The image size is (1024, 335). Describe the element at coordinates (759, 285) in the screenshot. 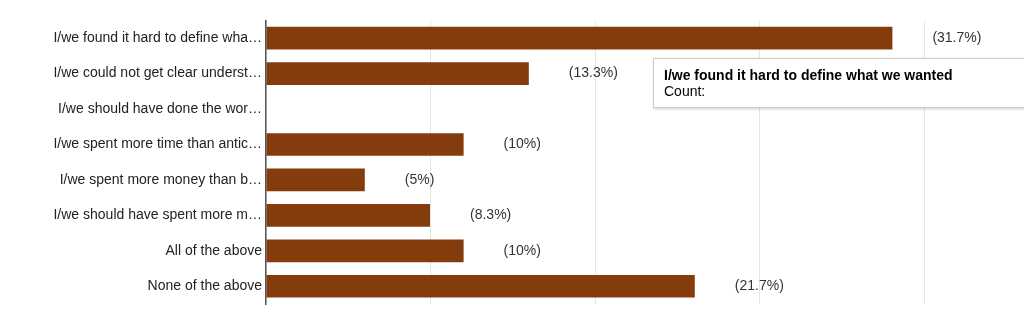

I see `data-label: (21.7%)` at that location.